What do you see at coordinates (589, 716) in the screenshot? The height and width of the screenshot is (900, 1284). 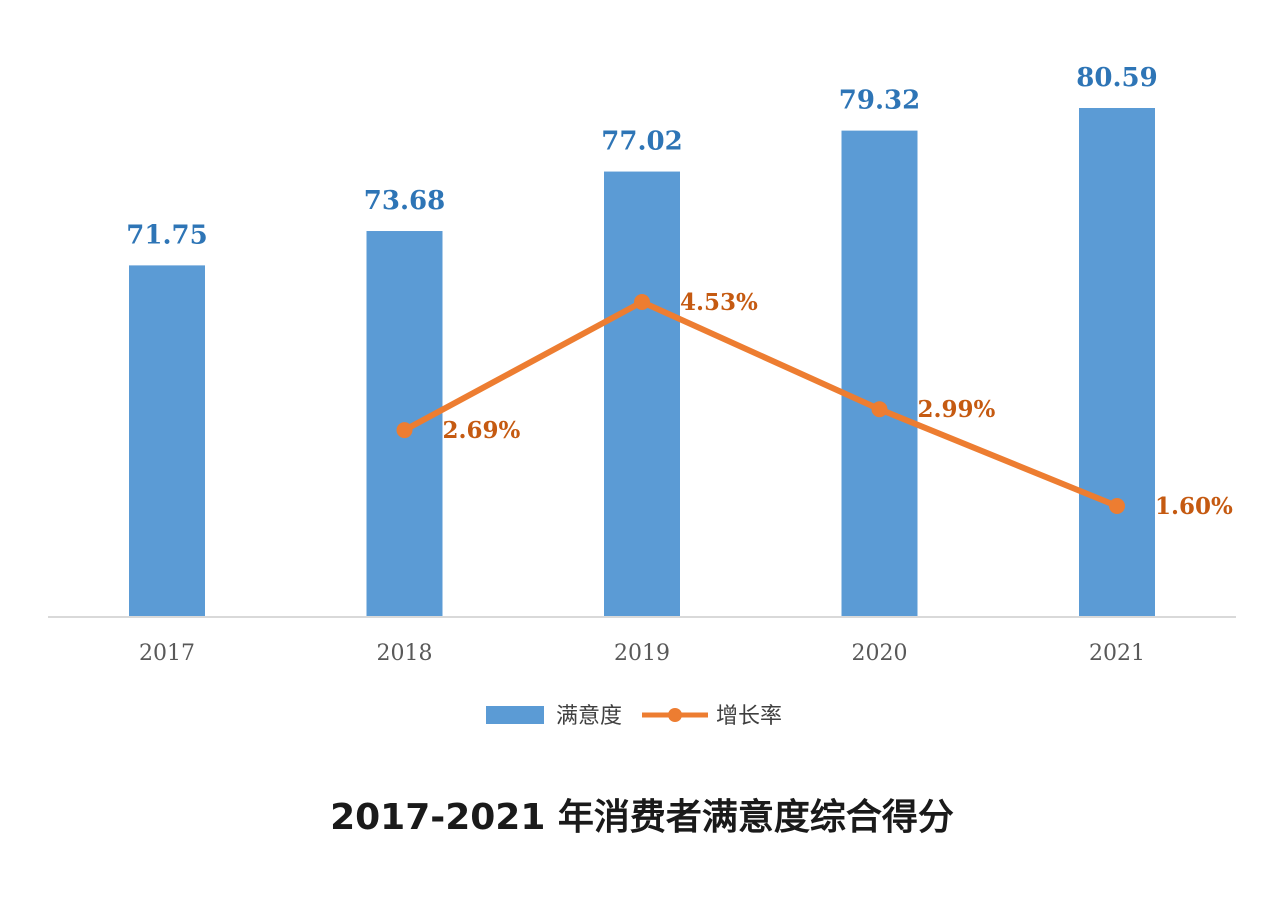 I see `legend-label-satisfaction: 满意度` at bounding box center [589, 716].